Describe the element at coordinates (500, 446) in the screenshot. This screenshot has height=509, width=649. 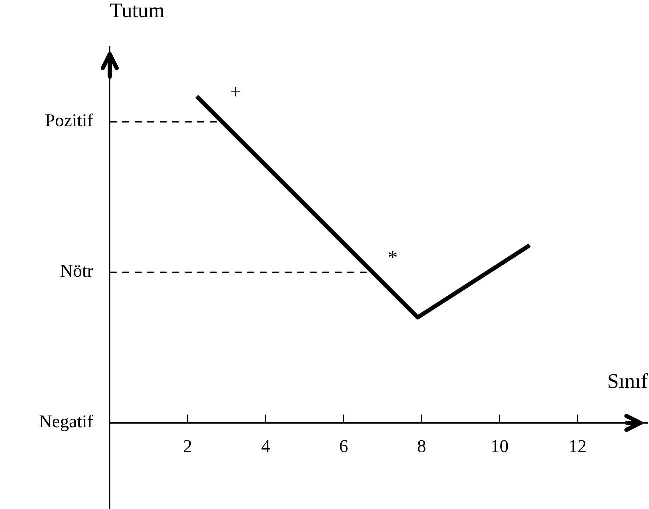
I see `x-tick-label: 10` at that location.